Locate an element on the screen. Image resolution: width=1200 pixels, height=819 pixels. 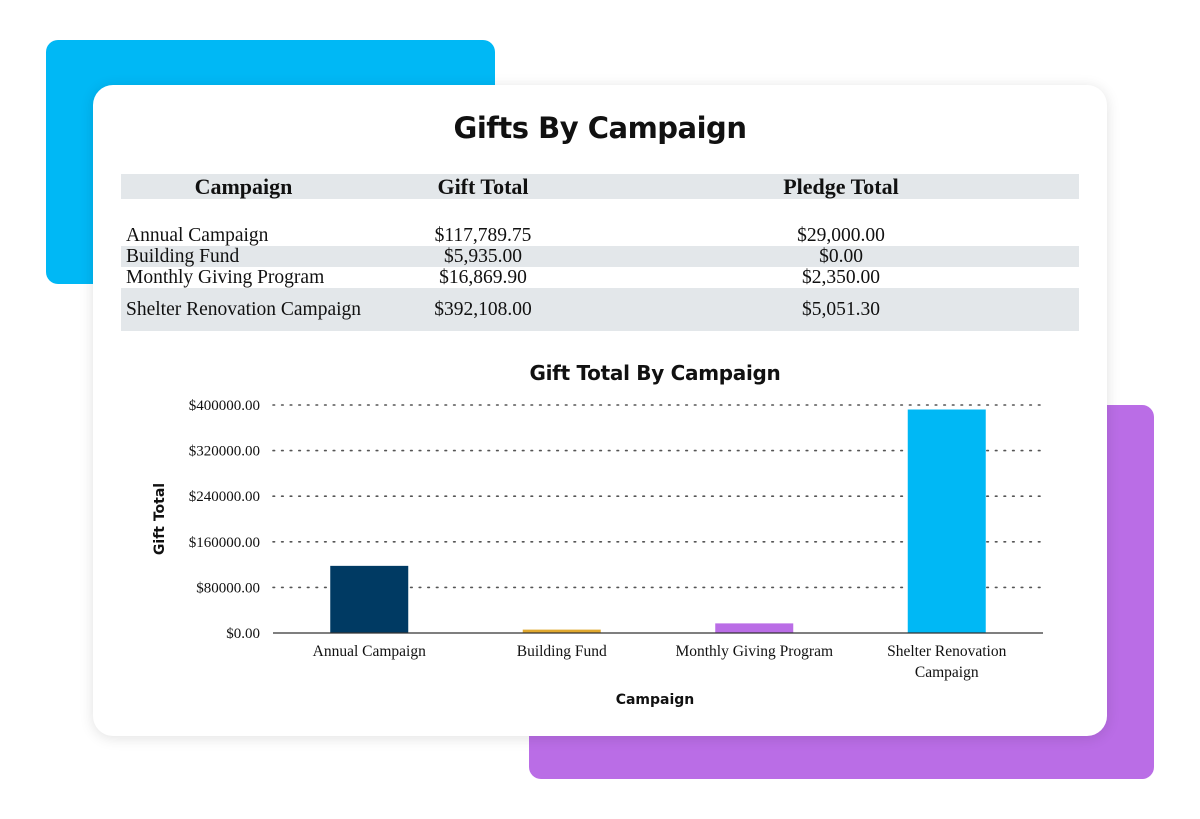
table-row: Building Fund $5,935.00 $0.00 is located at coordinates (600, 256).